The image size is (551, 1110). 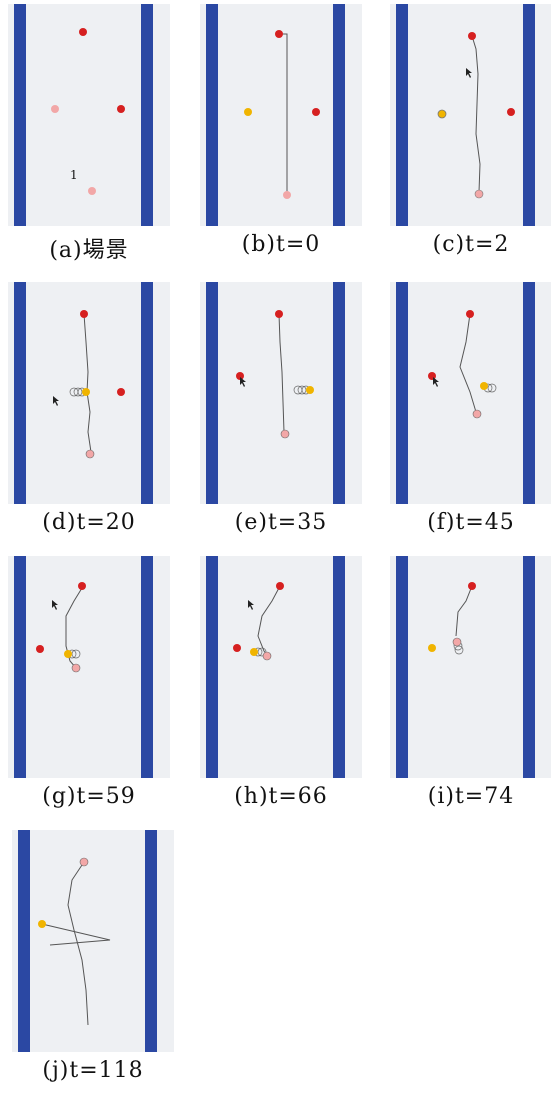 I want to click on panel-h: (h)t=66, so click(x=281, y=696).